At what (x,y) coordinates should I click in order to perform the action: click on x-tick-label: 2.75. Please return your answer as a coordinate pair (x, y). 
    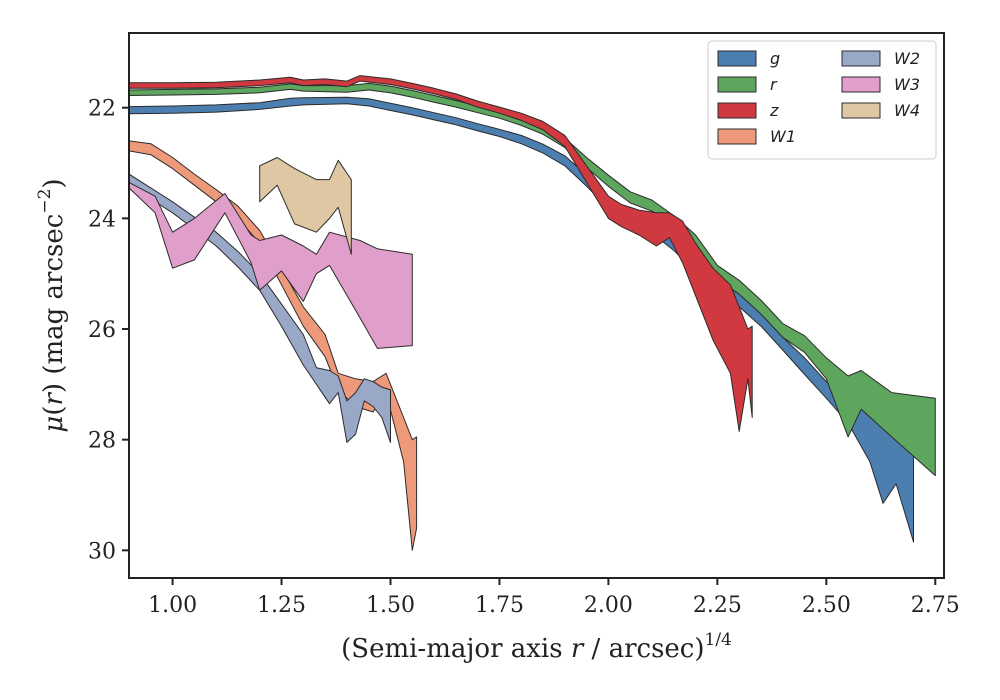
    Looking at the image, I should click on (935, 605).